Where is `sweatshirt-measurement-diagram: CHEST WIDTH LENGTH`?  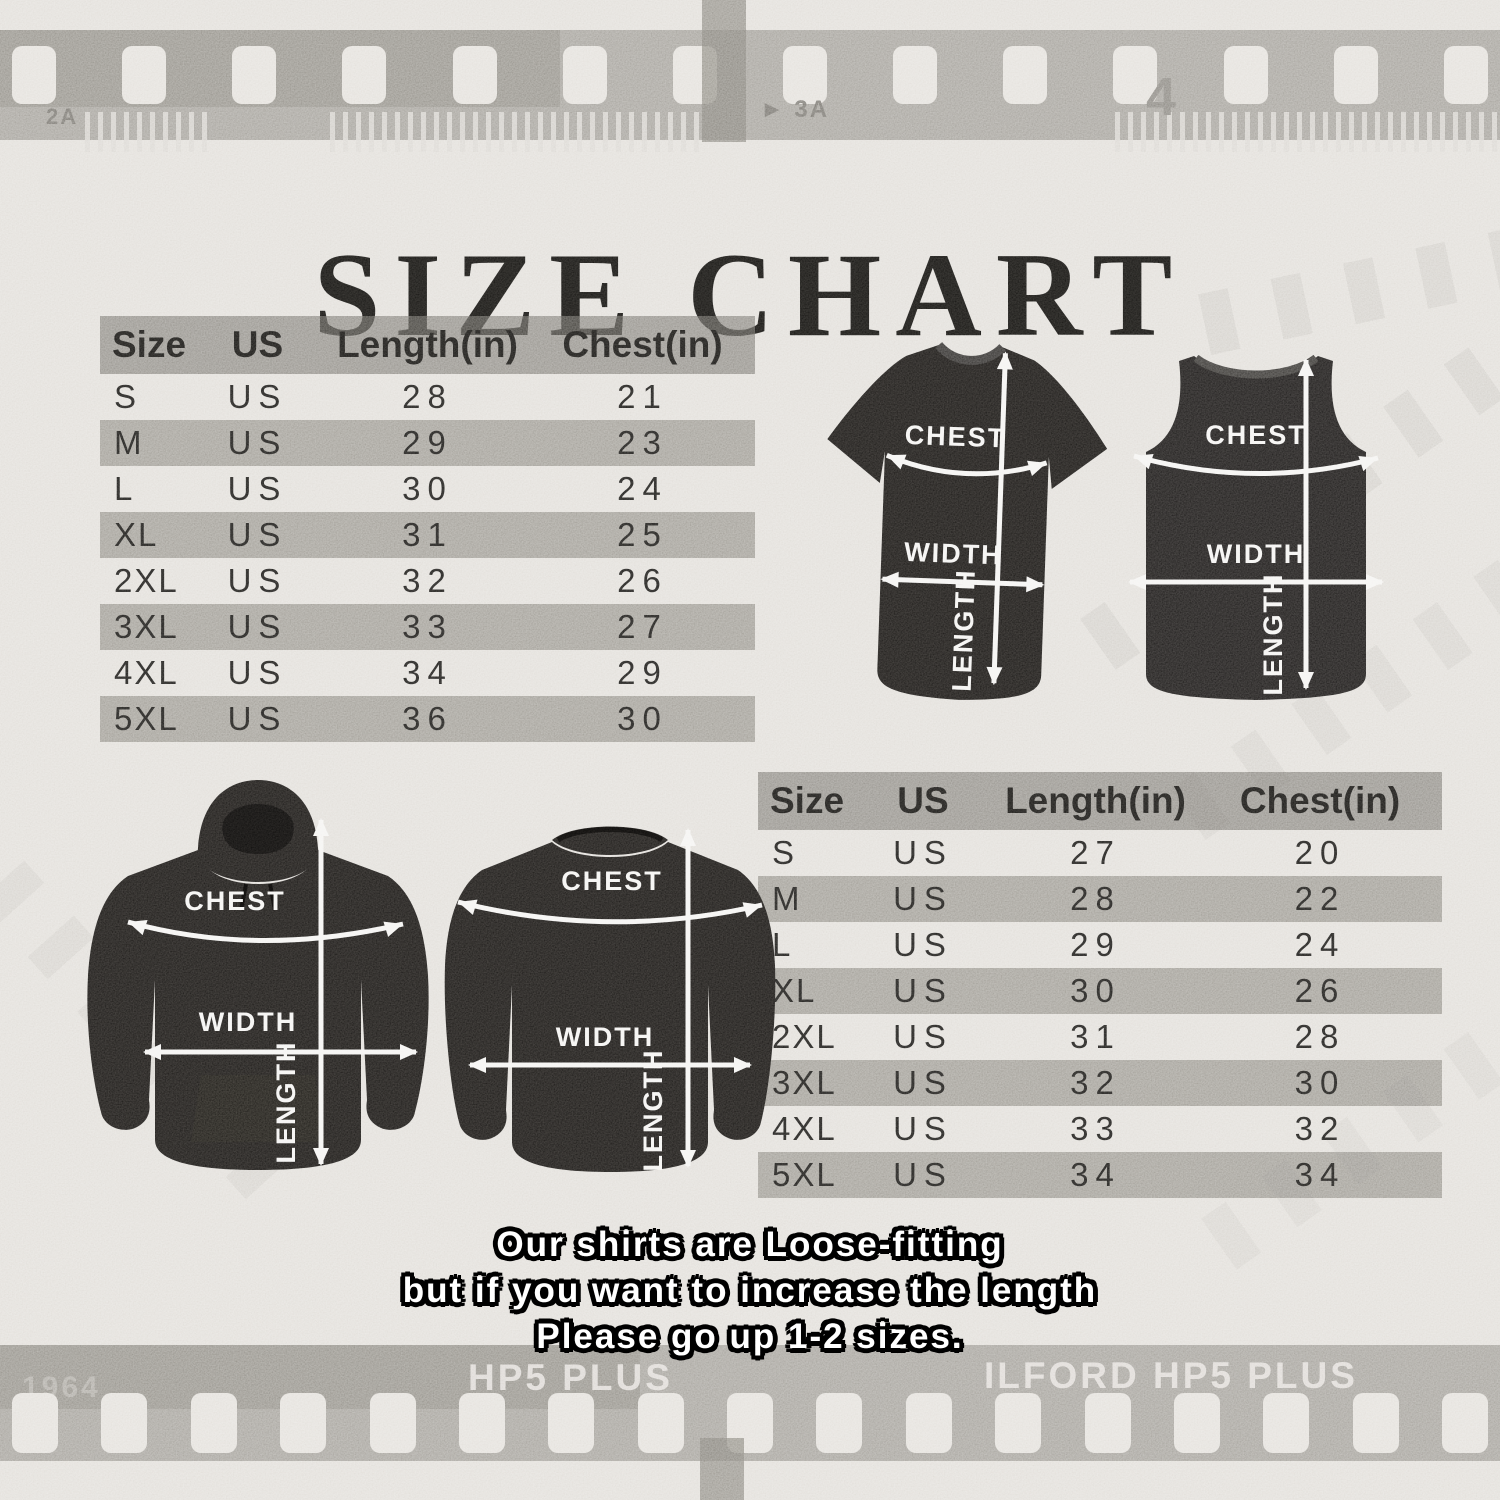
sweatshirt-measurement-diagram: CHEST WIDTH LENGTH is located at coordinates (610, 999).